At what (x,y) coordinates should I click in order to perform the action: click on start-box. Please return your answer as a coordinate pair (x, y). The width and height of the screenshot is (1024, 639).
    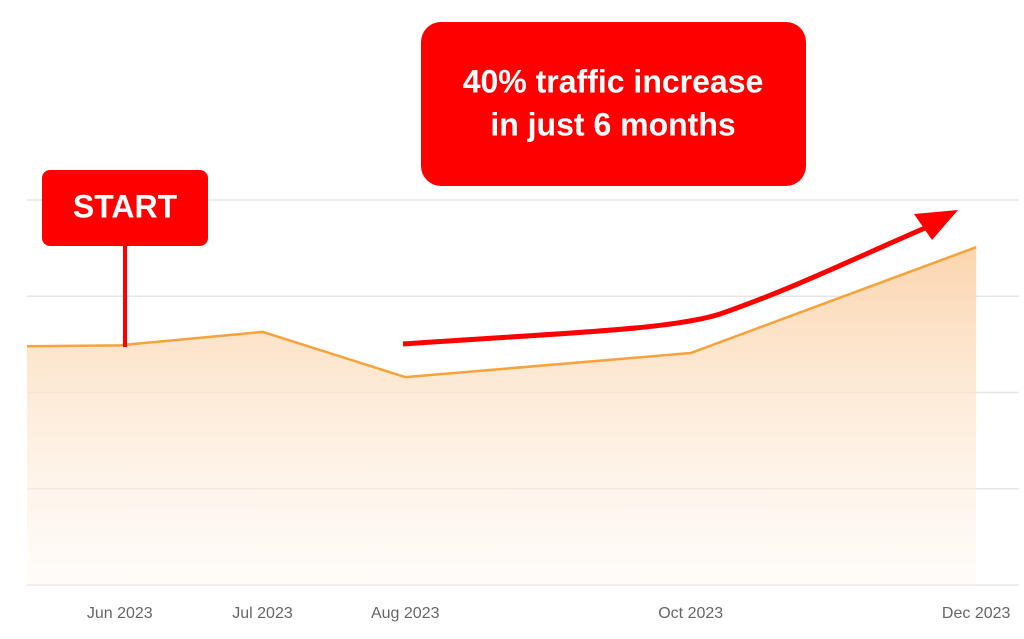
    Looking at the image, I should click on (125, 208).